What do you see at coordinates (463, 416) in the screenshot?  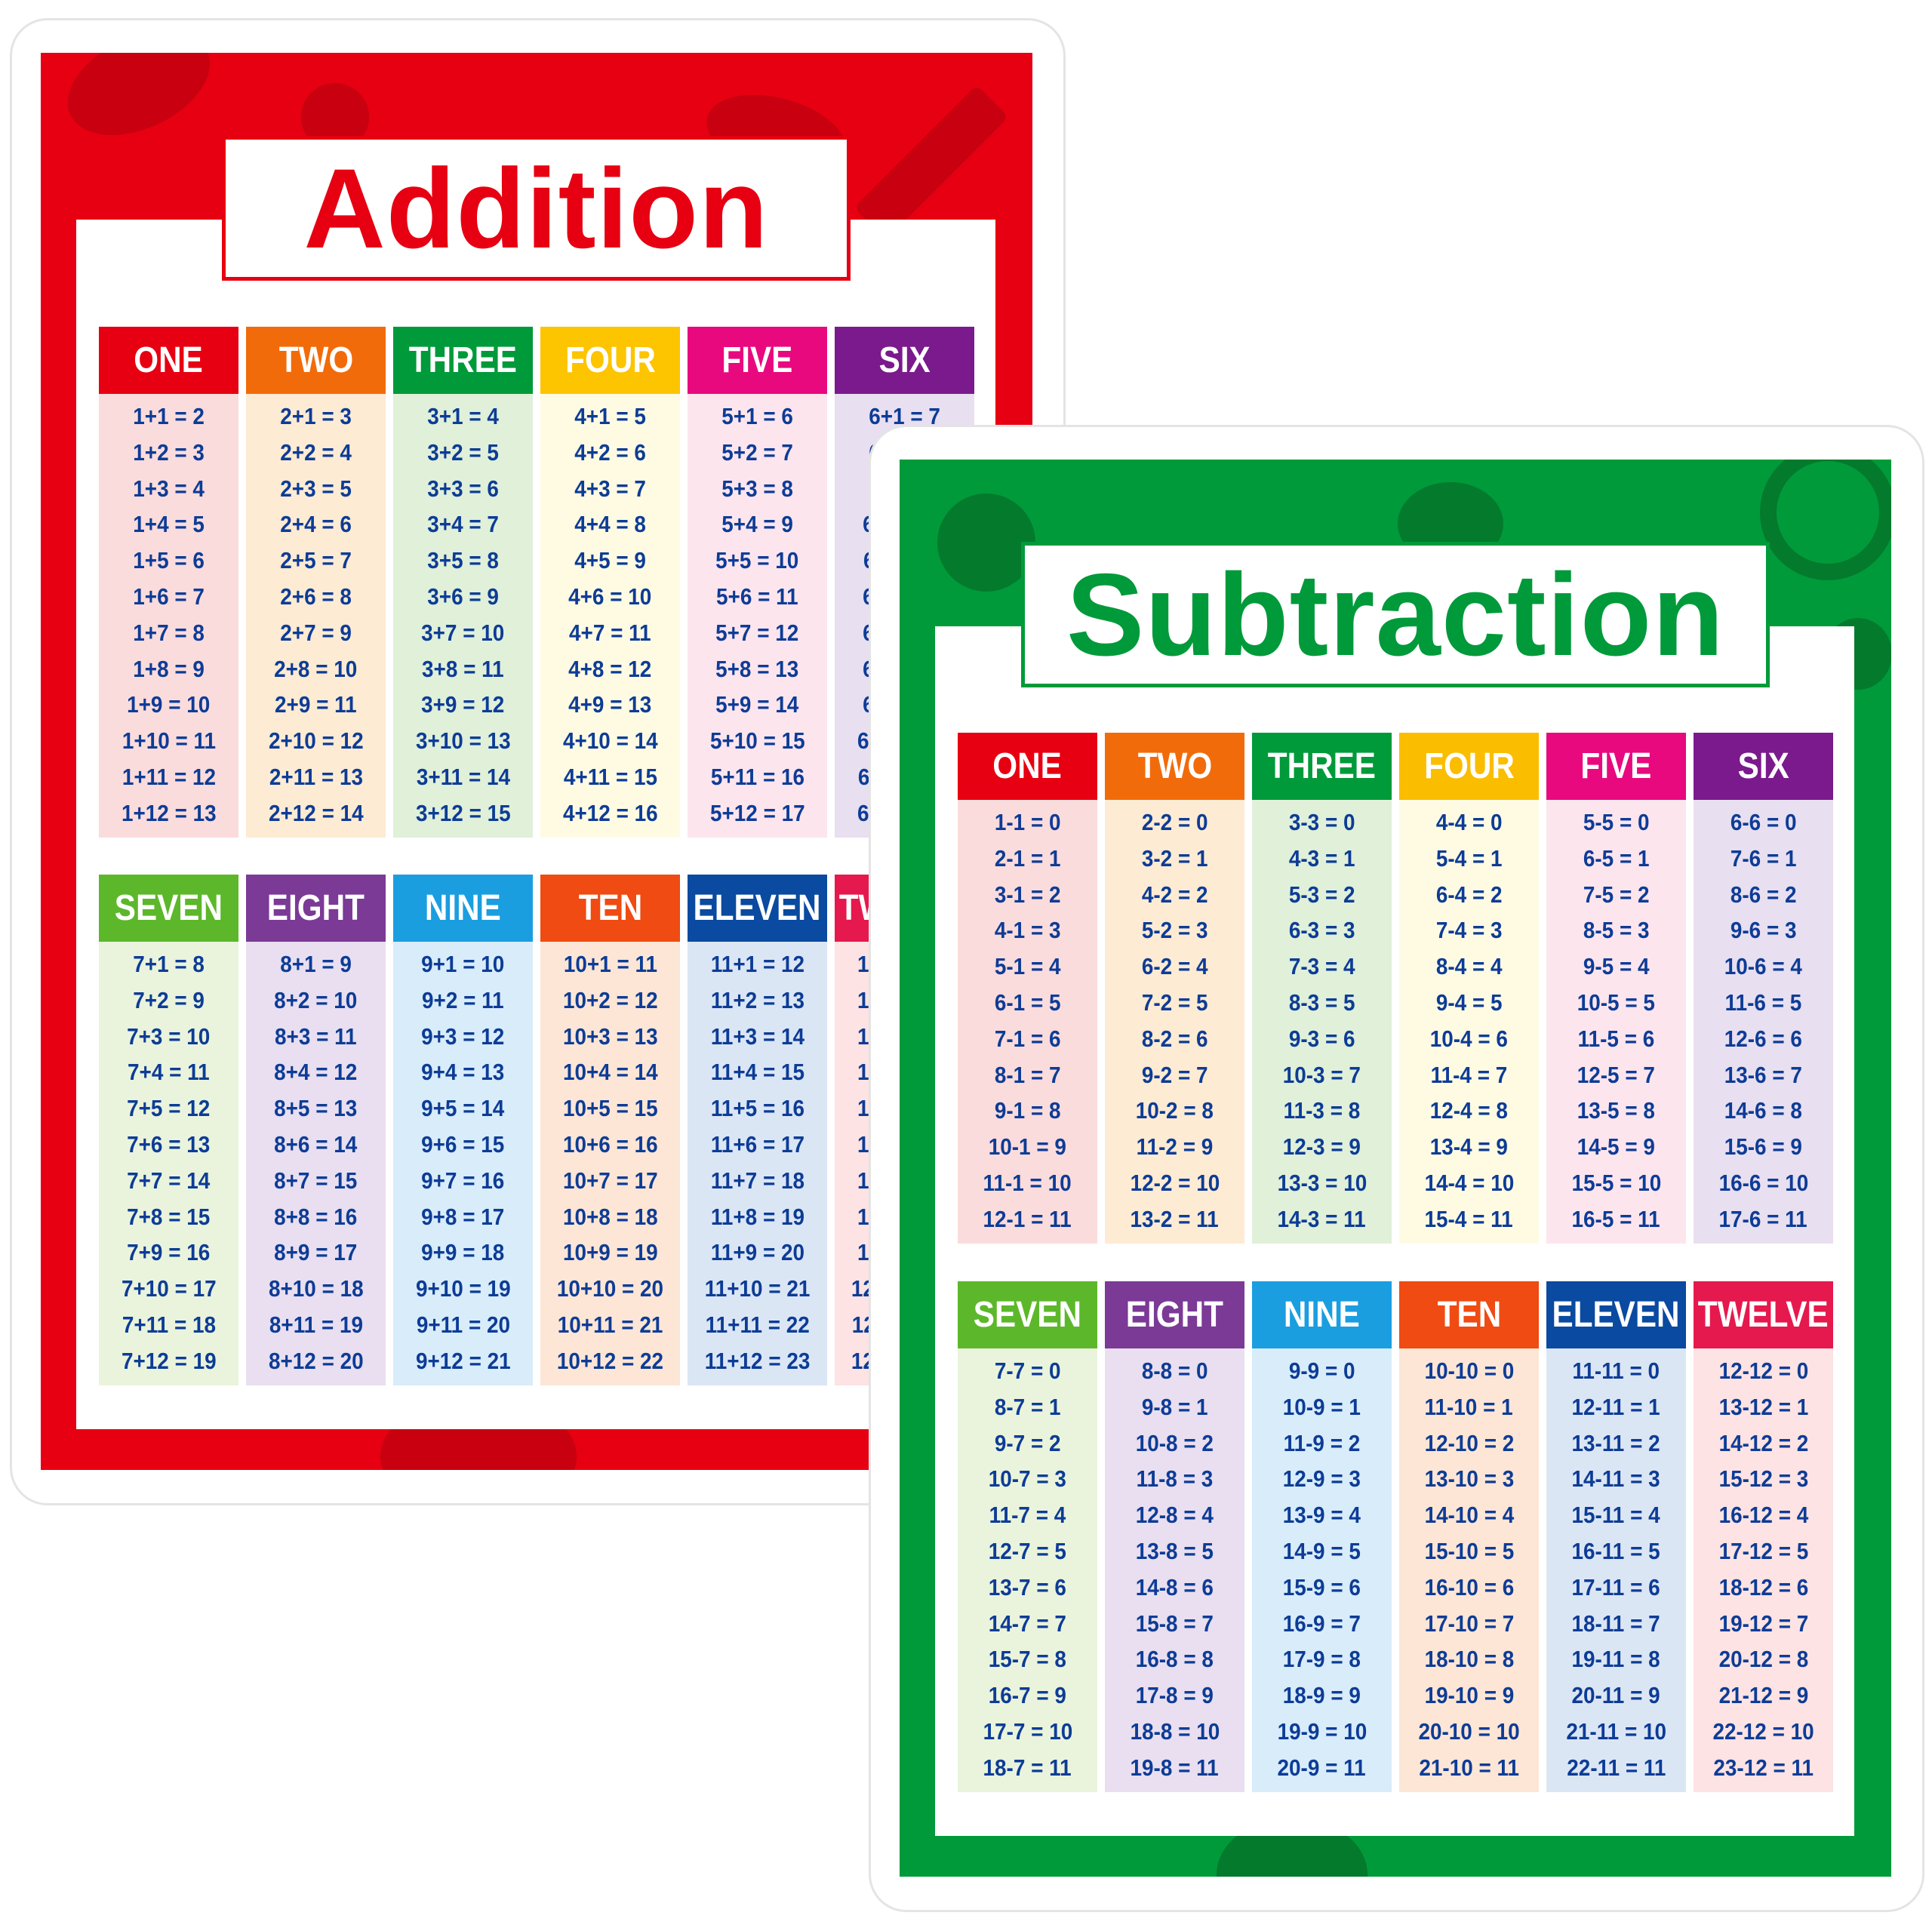 I see `math-fact-text: 3+1 = 4` at bounding box center [463, 416].